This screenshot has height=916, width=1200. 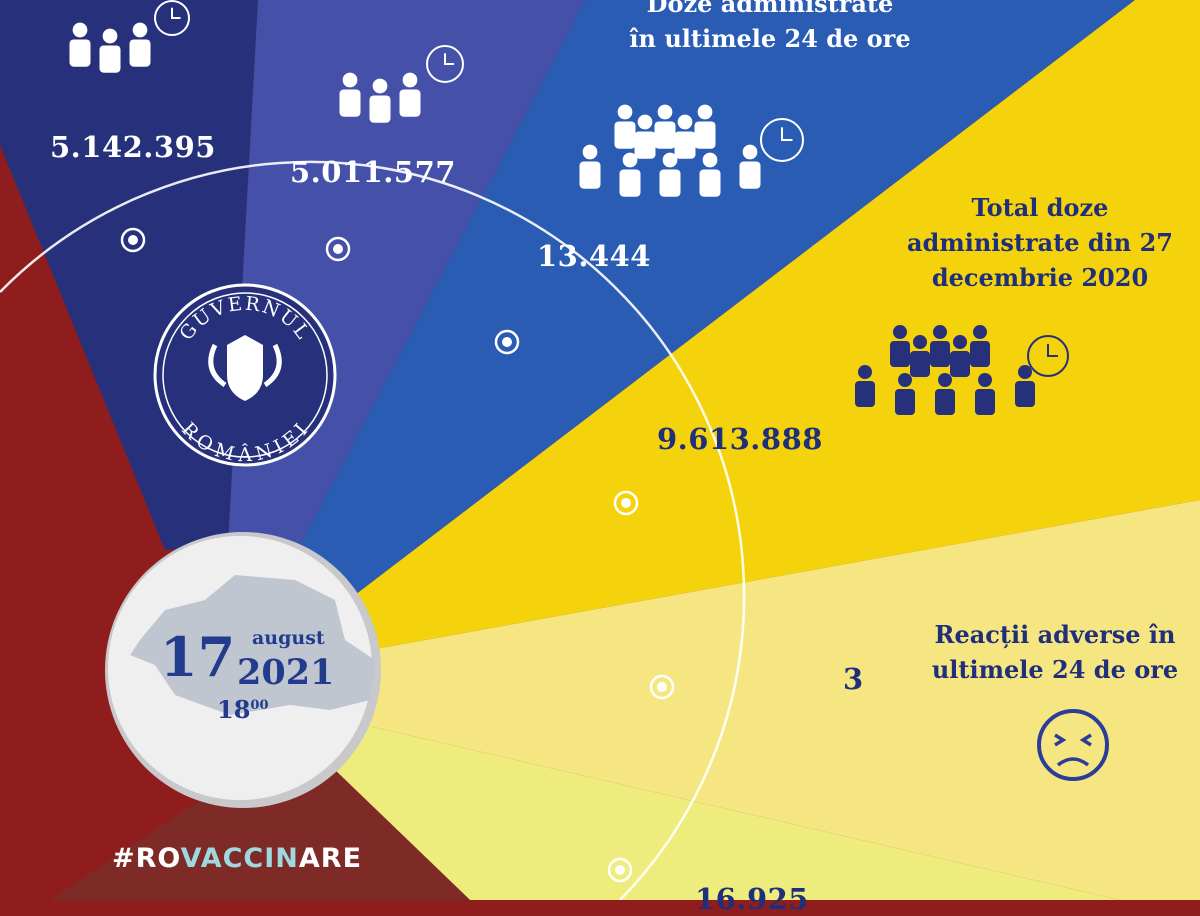 I want to click on last24-value: 13.444, so click(x=594, y=256).